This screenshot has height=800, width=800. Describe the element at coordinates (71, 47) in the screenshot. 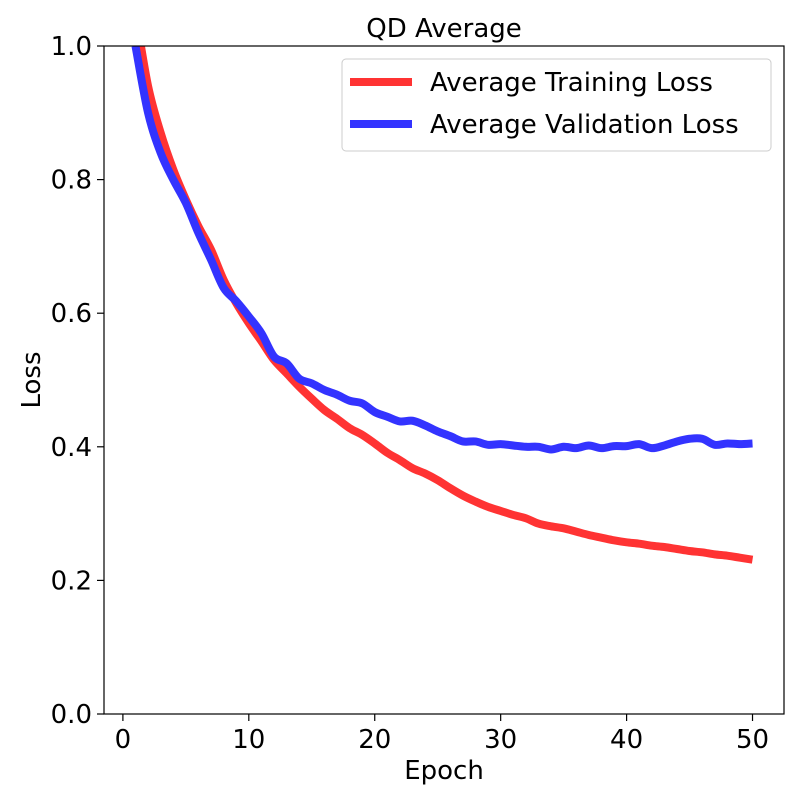

I see `y-tick-label: 1.0` at that location.